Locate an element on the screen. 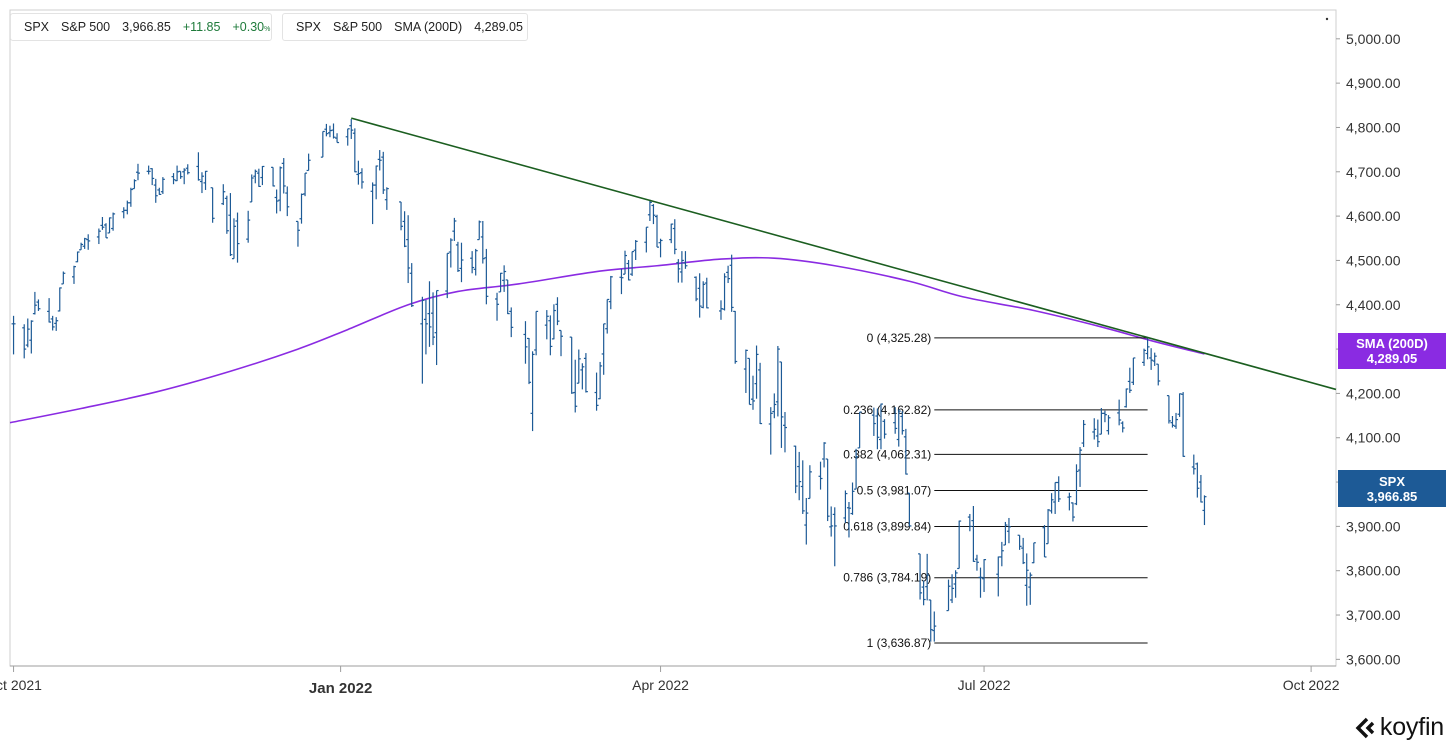  x-tick-label: Oct 2021 is located at coordinates (21, 685).